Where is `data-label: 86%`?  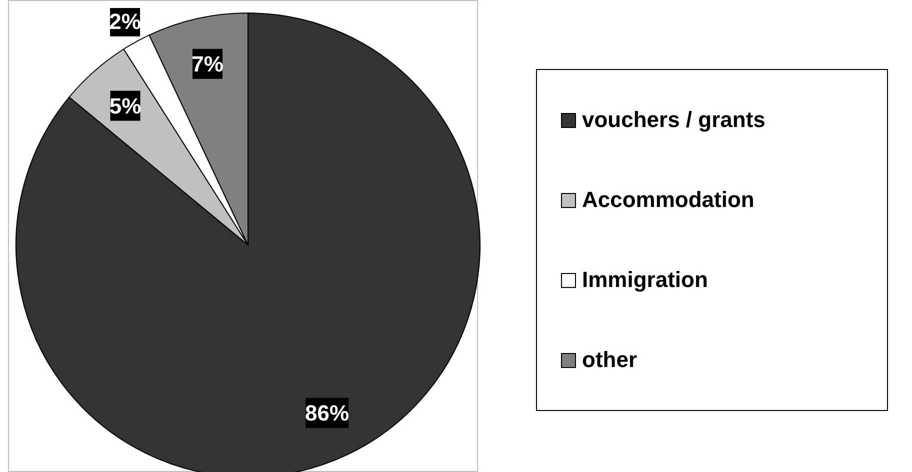
data-label: 86% is located at coordinates (327, 413).